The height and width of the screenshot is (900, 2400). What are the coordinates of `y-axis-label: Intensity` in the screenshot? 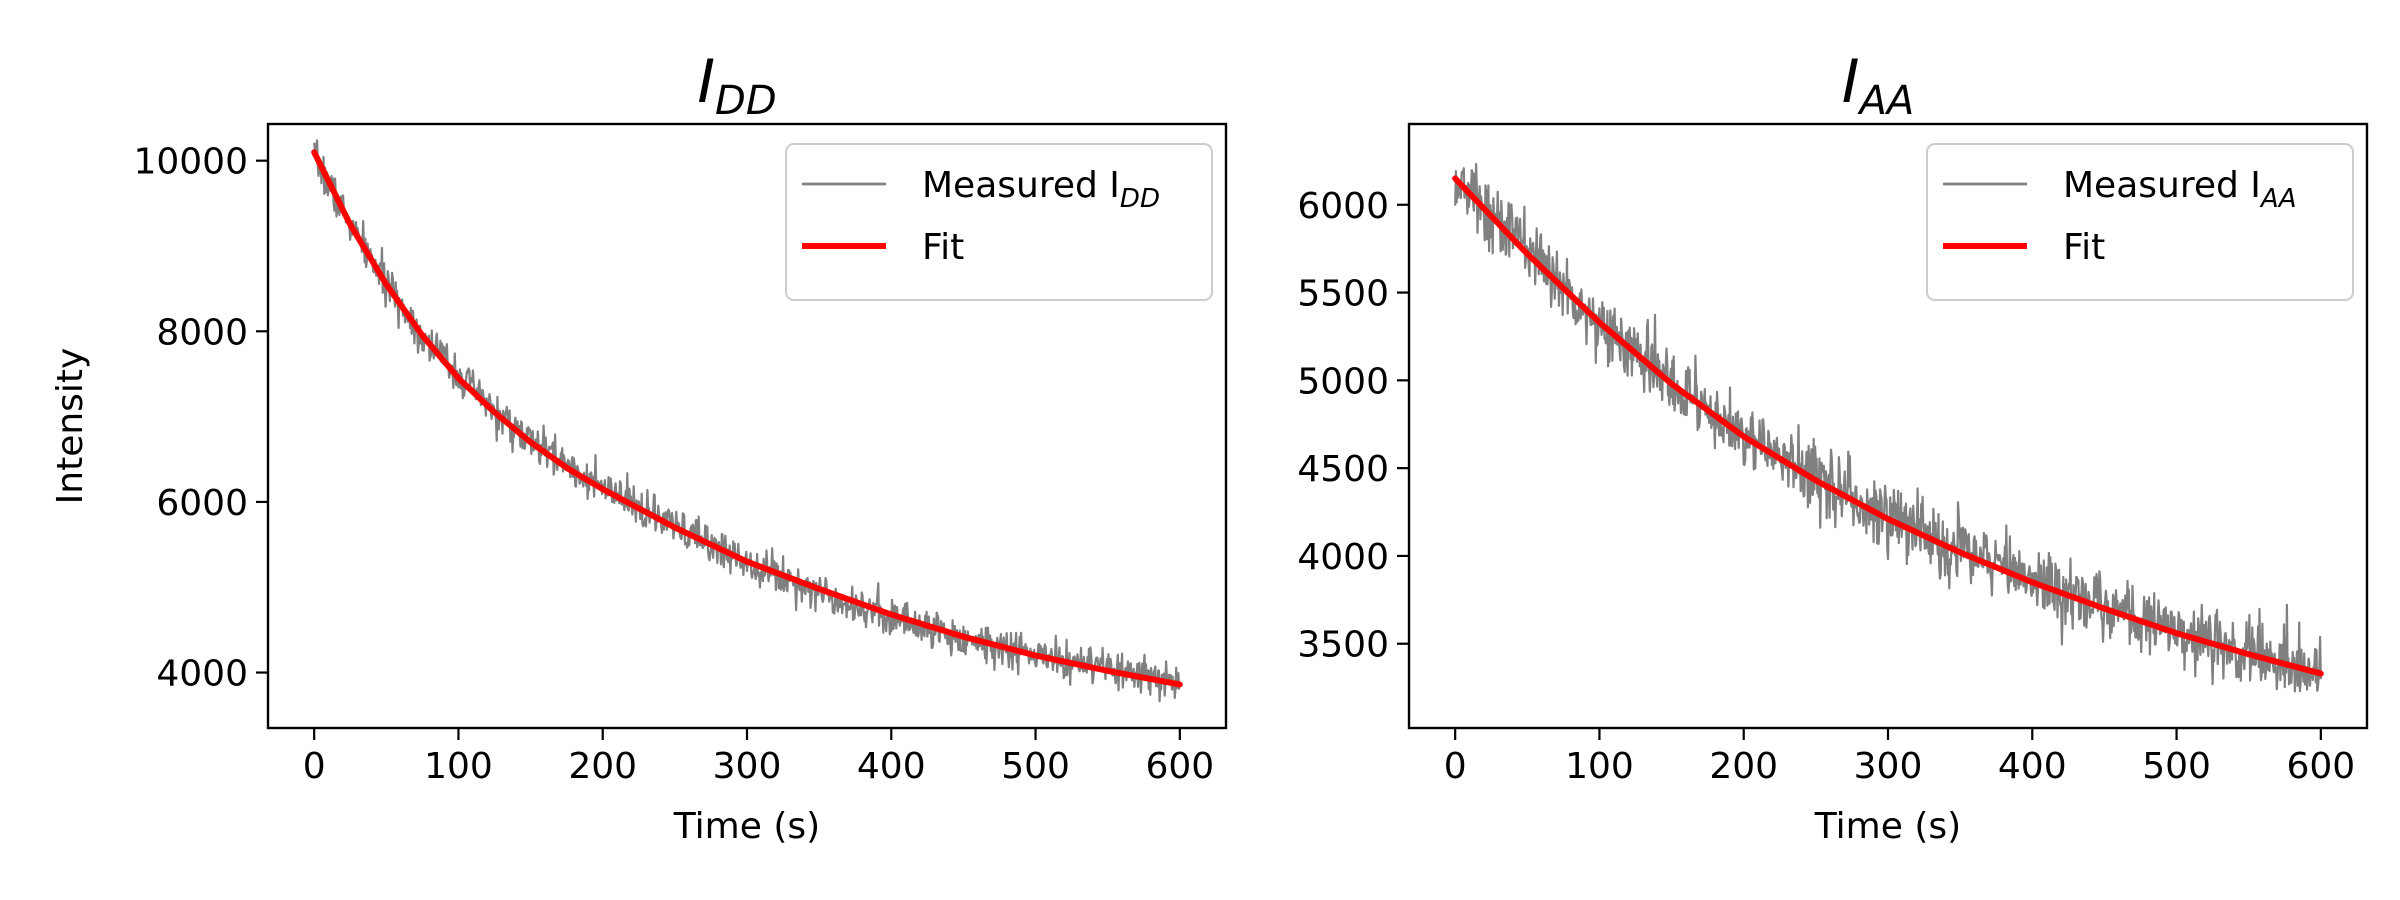 It's located at (70, 426).